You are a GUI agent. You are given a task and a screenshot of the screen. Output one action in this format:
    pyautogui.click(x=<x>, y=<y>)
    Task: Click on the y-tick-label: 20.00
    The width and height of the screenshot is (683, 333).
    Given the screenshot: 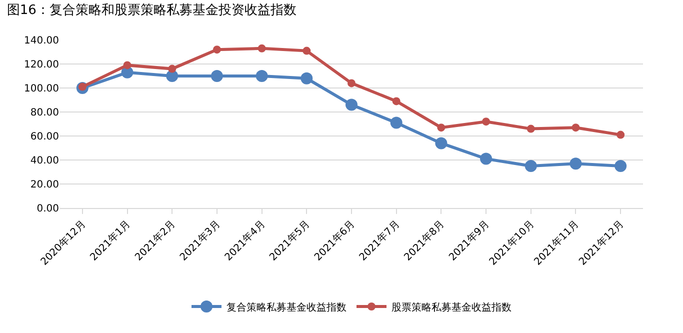 What is the action you would take?
    pyautogui.click(x=44, y=185)
    